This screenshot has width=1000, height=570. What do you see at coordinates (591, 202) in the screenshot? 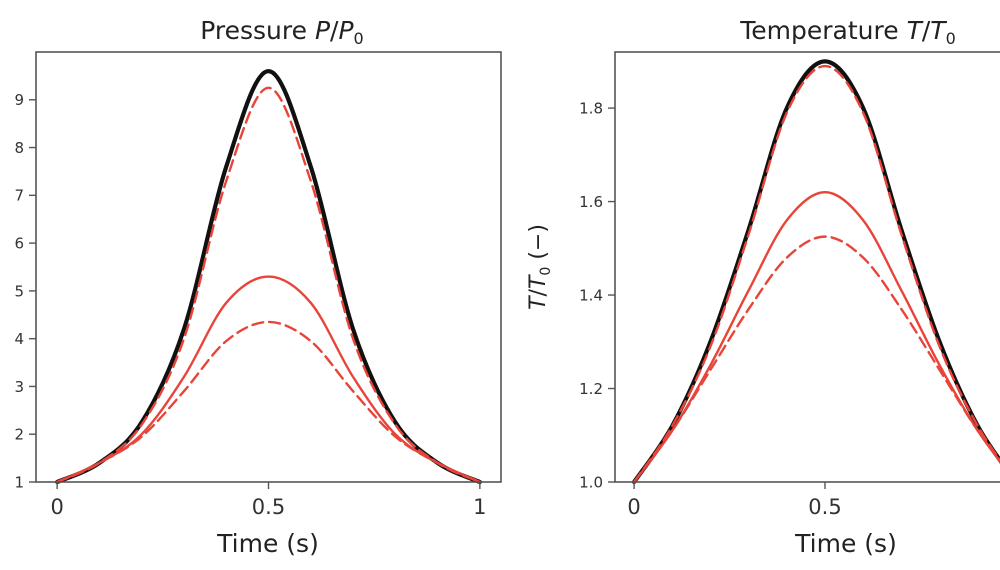
I see `temperature-y-tick-label: 1.6` at bounding box center [591, 202].